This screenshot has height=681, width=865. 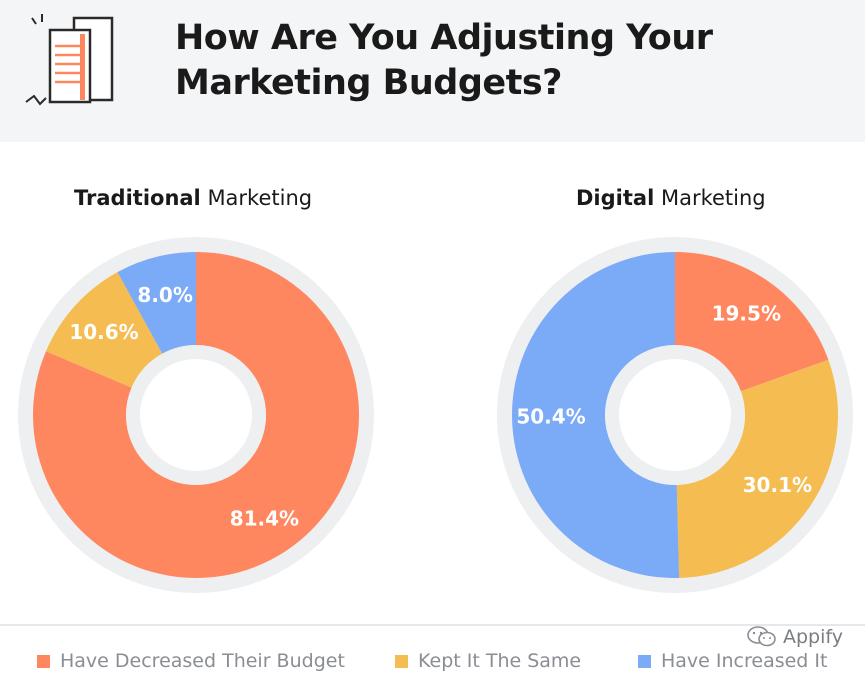 I want to click on data-label: 19.5%, so click(x=746, y=314).